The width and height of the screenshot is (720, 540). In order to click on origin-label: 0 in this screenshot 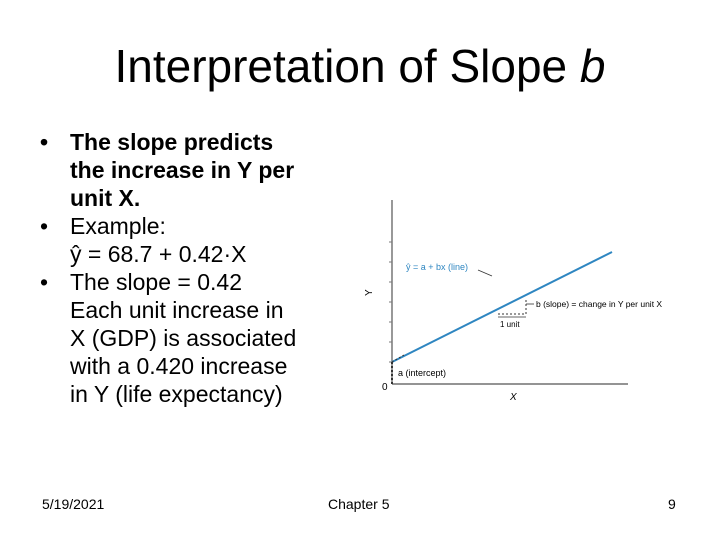, I will do `click(385, 387)`.